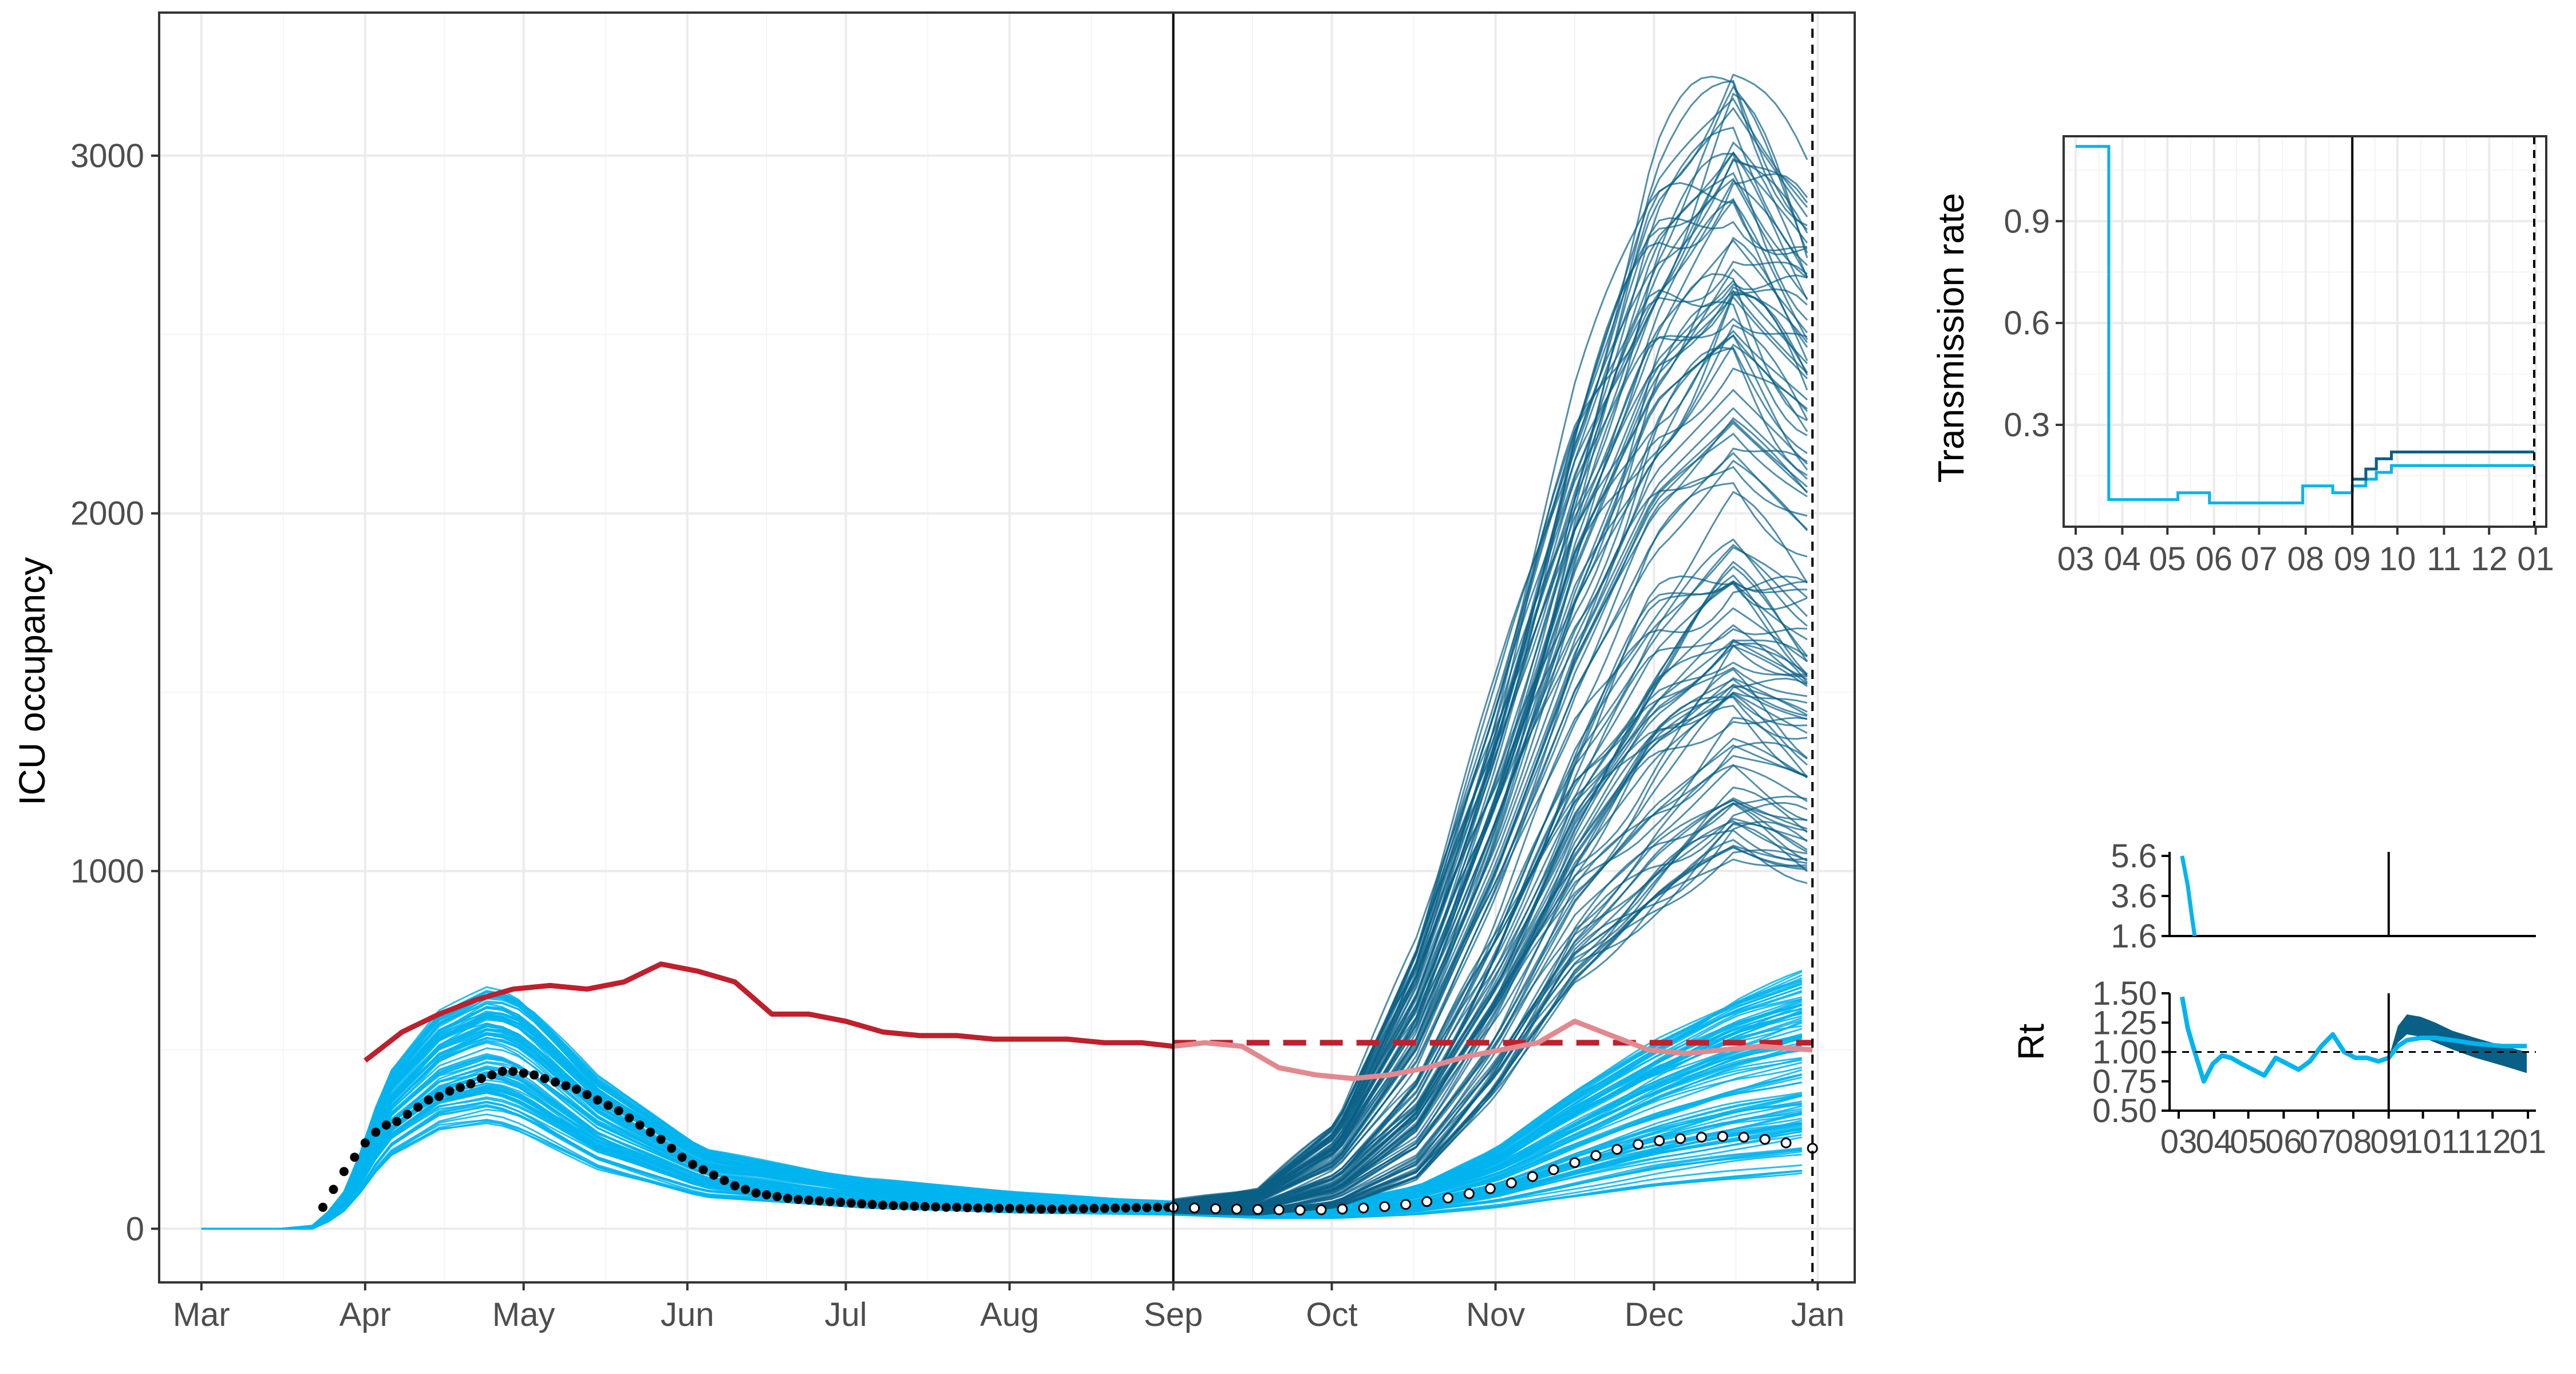  What do you see at coordinates (2124, 1023) in the screenshot?
I see `rt-y-tick-label: 1.25` at bounding box center [2124, 1023].